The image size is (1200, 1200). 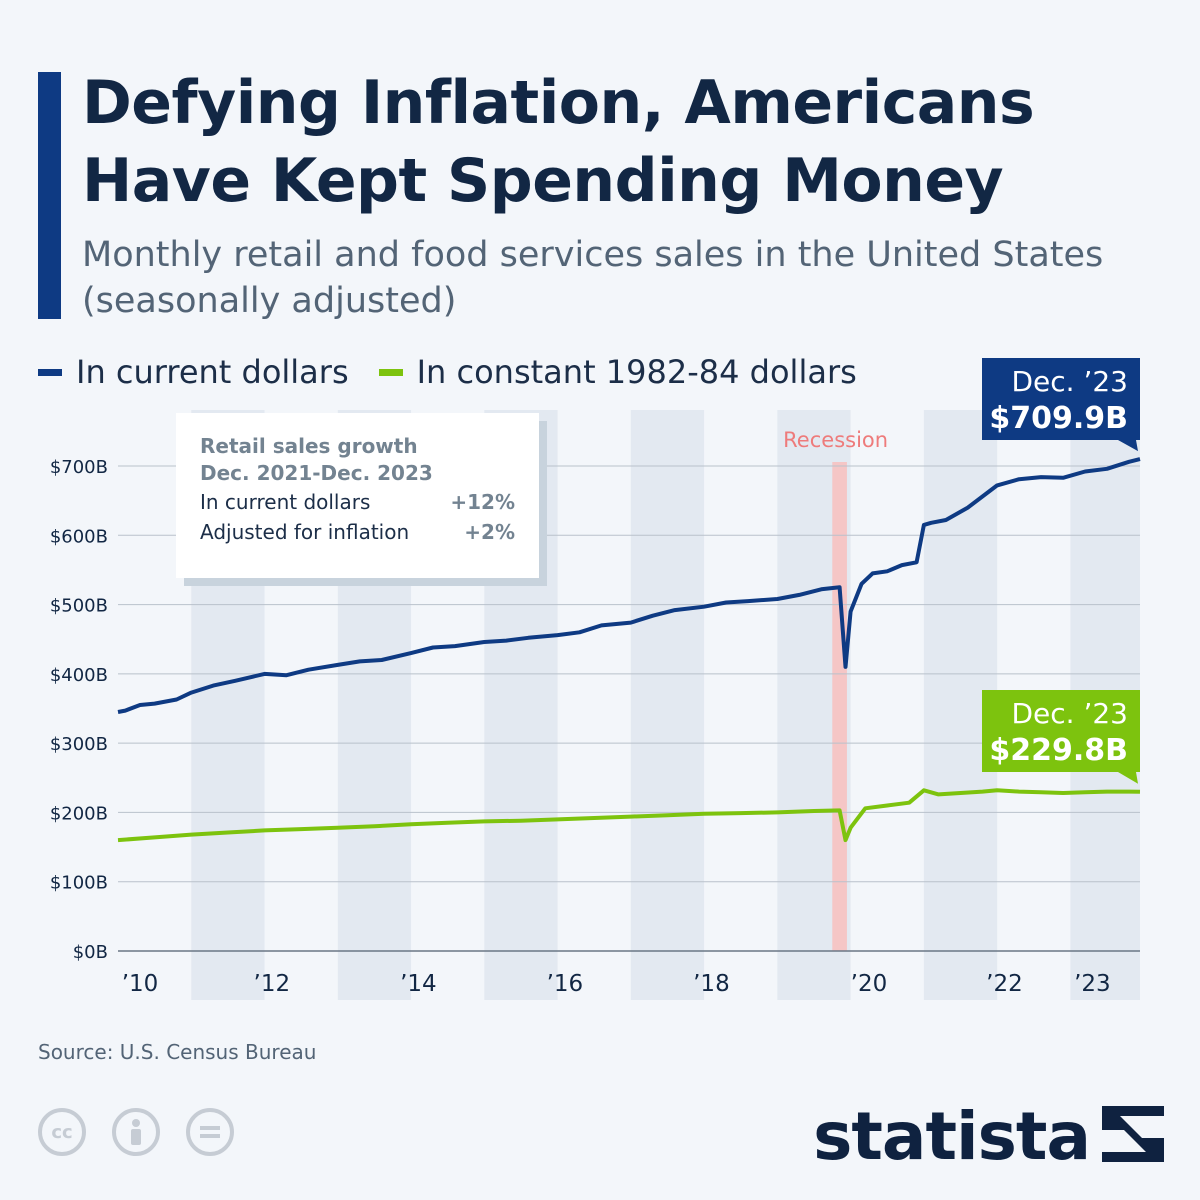 I want to click on infobox-row-current: In current dollars +12%, so click(x=357, y=502).